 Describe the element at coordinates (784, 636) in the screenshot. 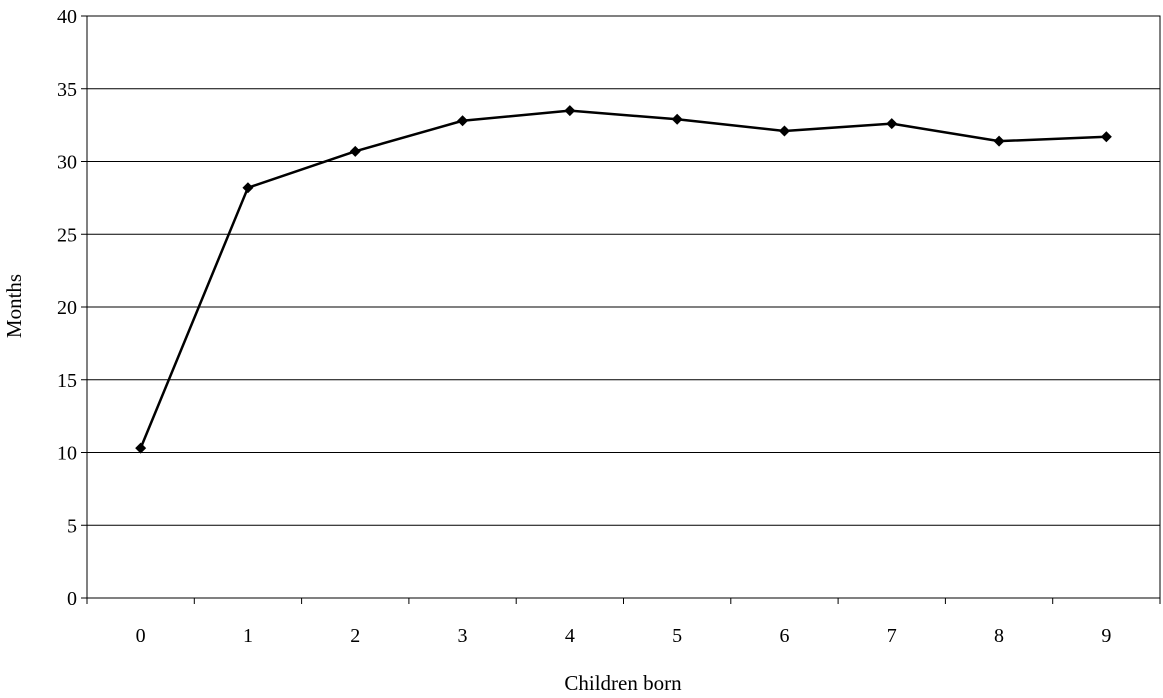

I see `x-tick-label: 6` at that location.